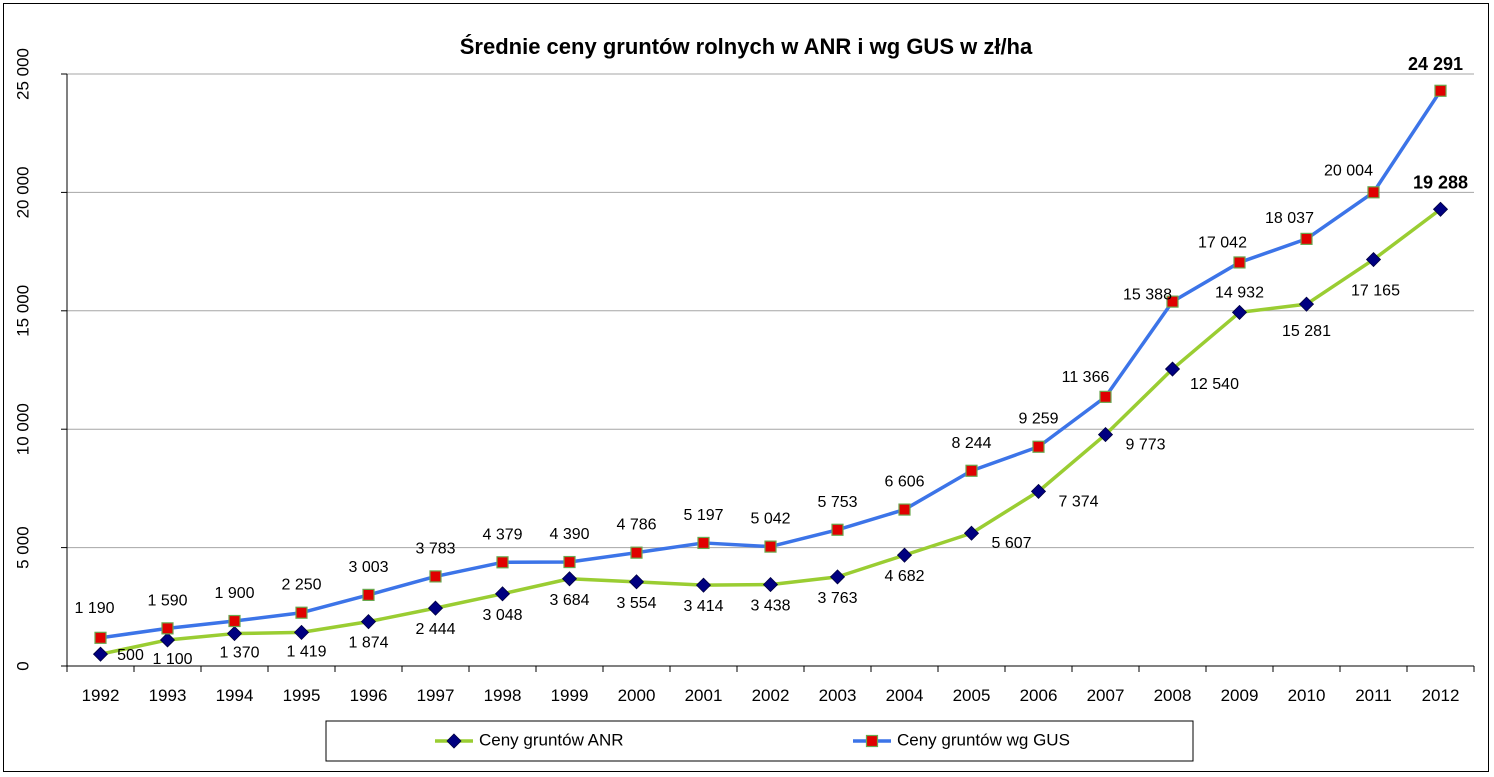  I want to click on data-label-anr: 7 374, so click(1078, 501).